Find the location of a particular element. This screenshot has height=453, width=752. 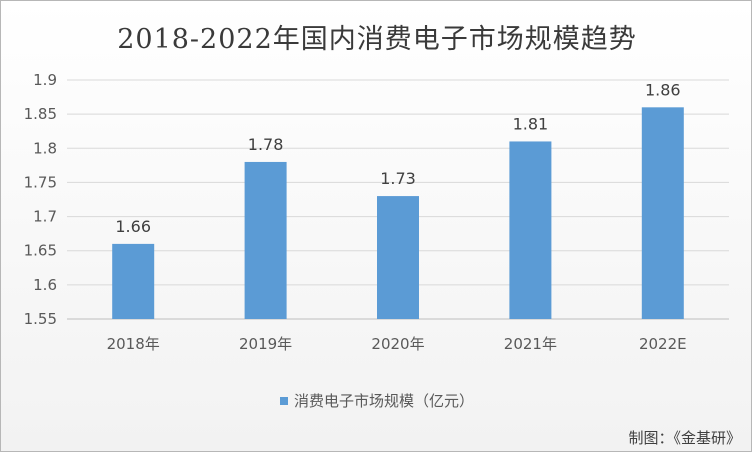

legend-swatch is located at coordinates (283, 401).